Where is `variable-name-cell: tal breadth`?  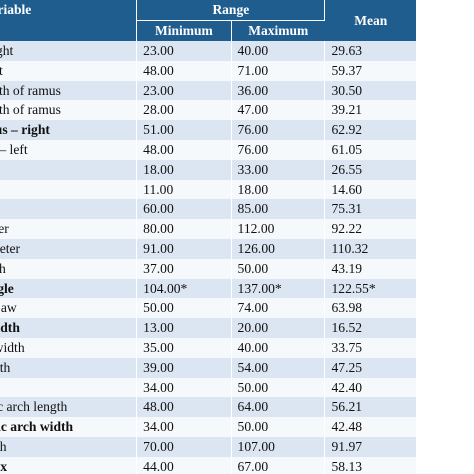
variable-name-cell: tal breadth is located at coordinates (69, 268).